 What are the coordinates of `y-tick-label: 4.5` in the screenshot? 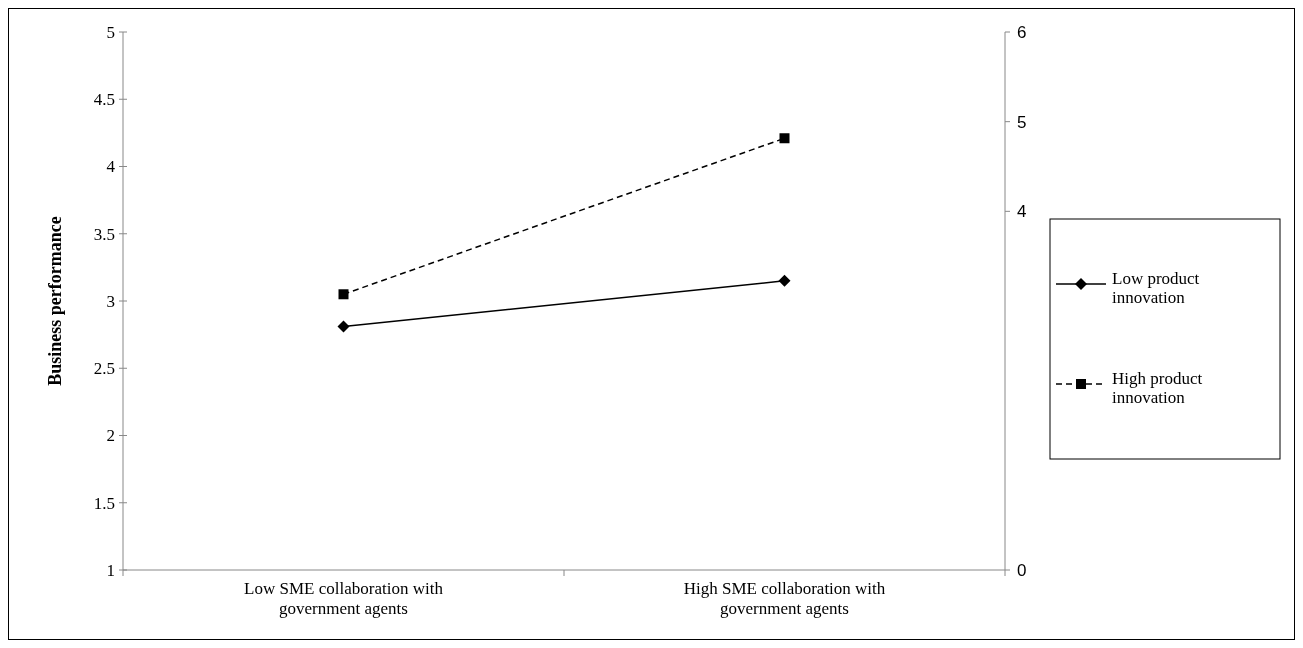 It's located at (104, 100).